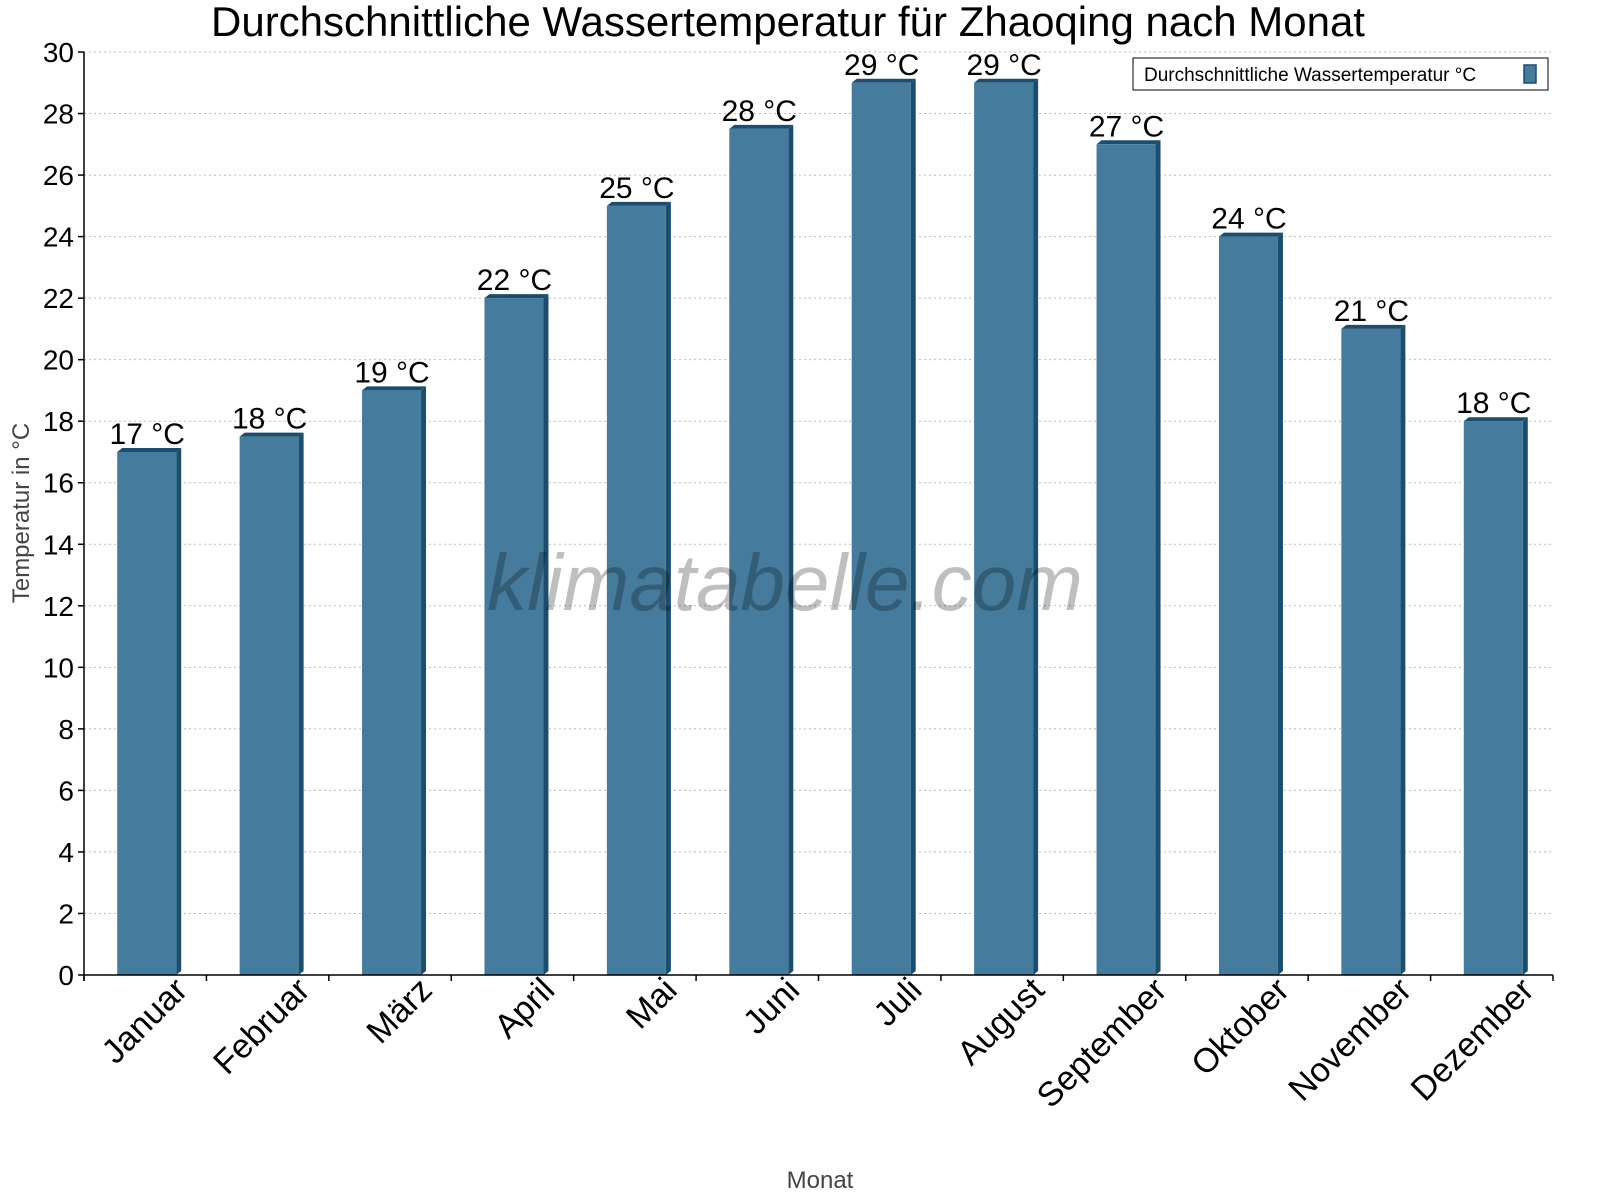 The height and width of the screenshot is (1200, 1600). What do you see at coordinates (66, 913) in the screenshot?
I see `y-tick-label: 2` at bounding box center [66, 913].